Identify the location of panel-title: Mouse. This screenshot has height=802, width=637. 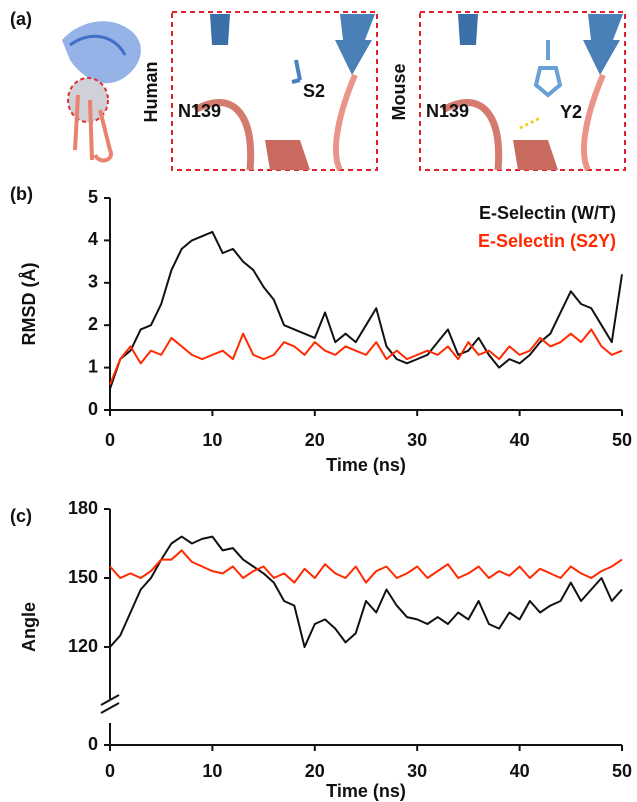
(399, 91).